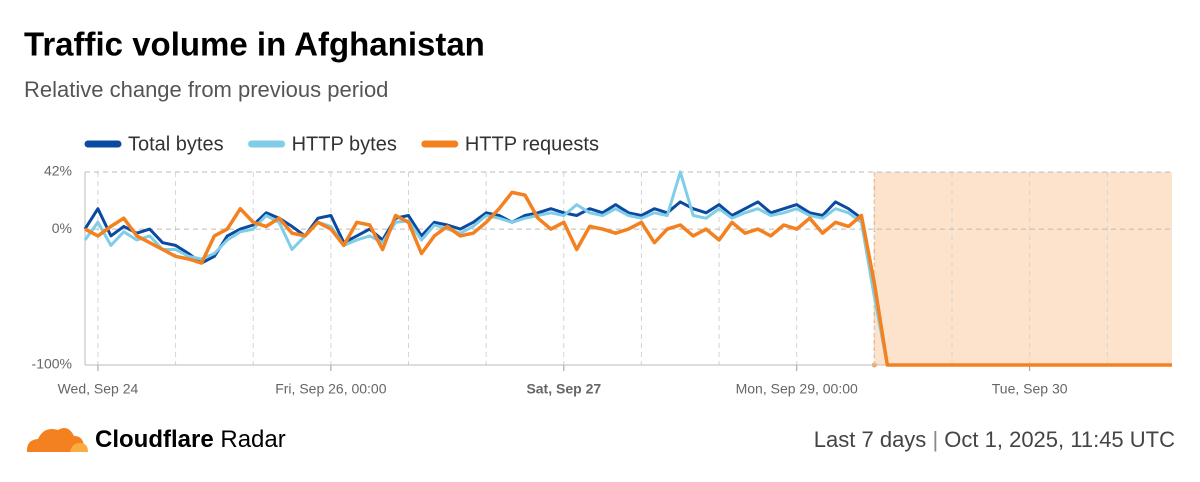  What do you see at coordinates (206, 89) in the screenshot?
I see `chart-subtitle: Relative change from previous period` at bounding box center [206, 89].